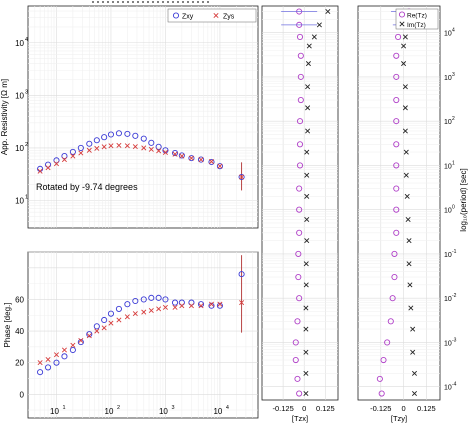 The width and height of the screenshot is (474, 424). I want to click on y-tick-exponent: 4, so click(453, 31).